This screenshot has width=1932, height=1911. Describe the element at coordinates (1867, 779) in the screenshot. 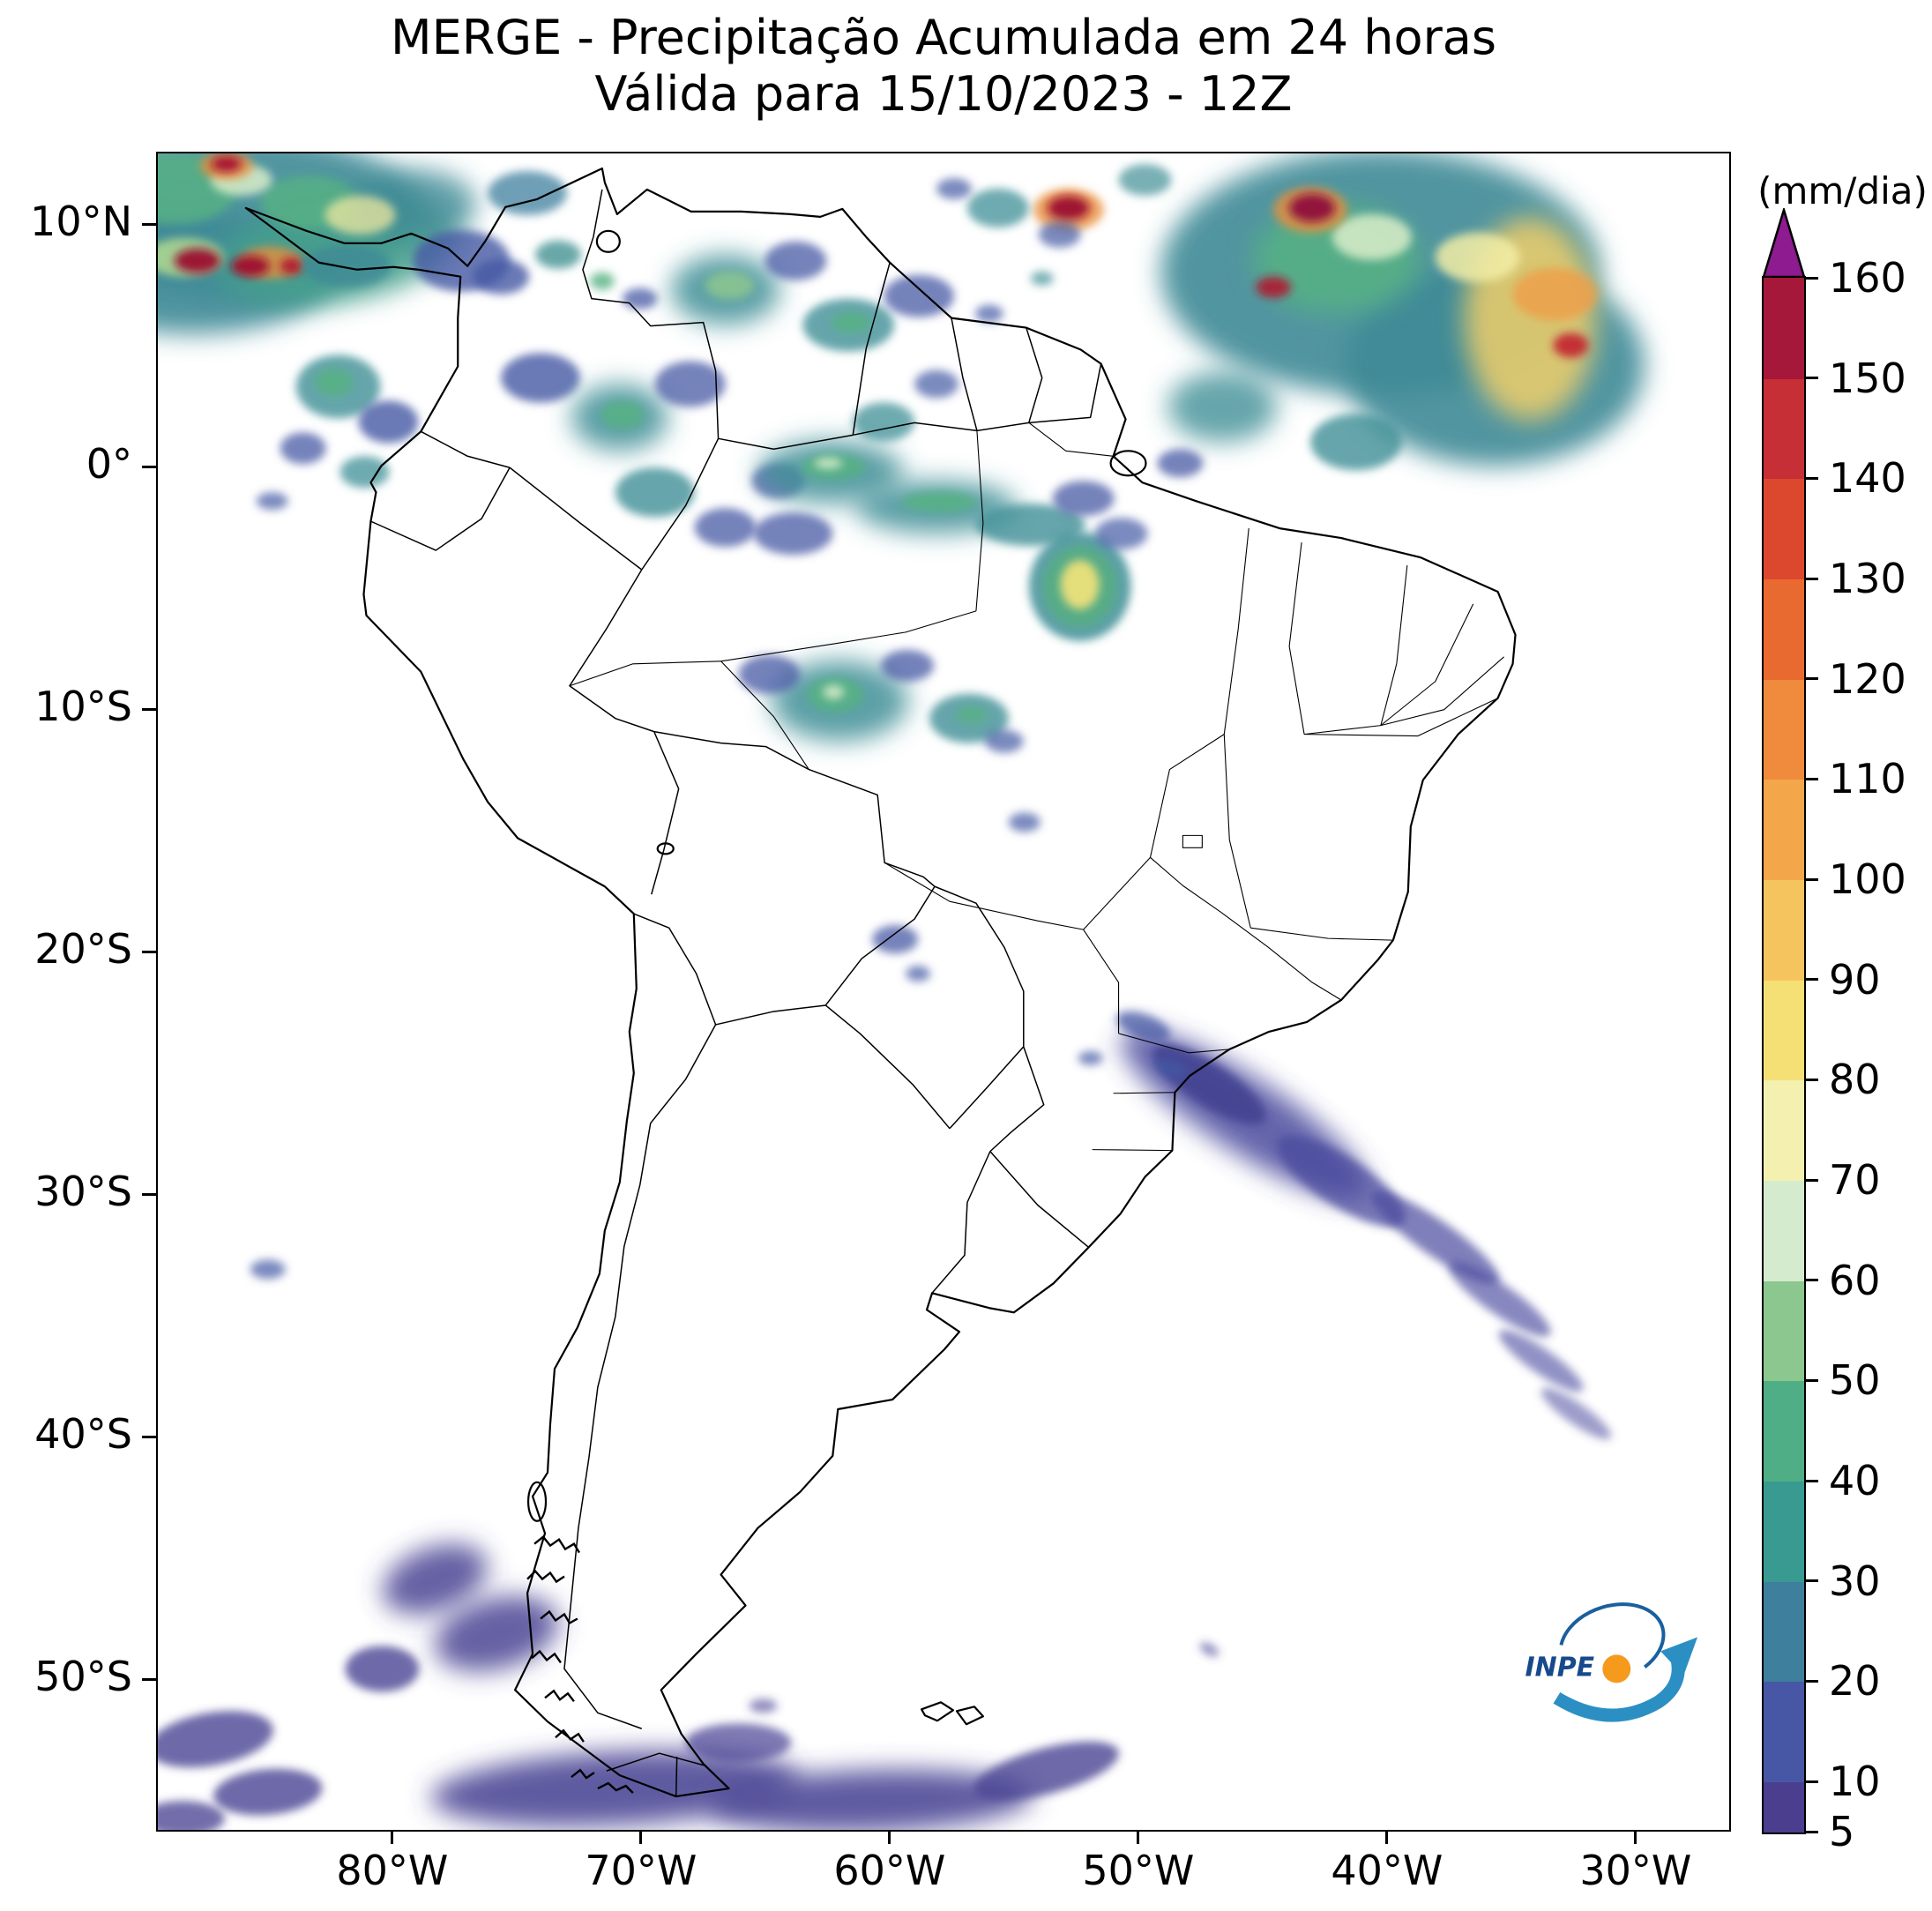

I see `colorbar-tick-label: 110` at that location.